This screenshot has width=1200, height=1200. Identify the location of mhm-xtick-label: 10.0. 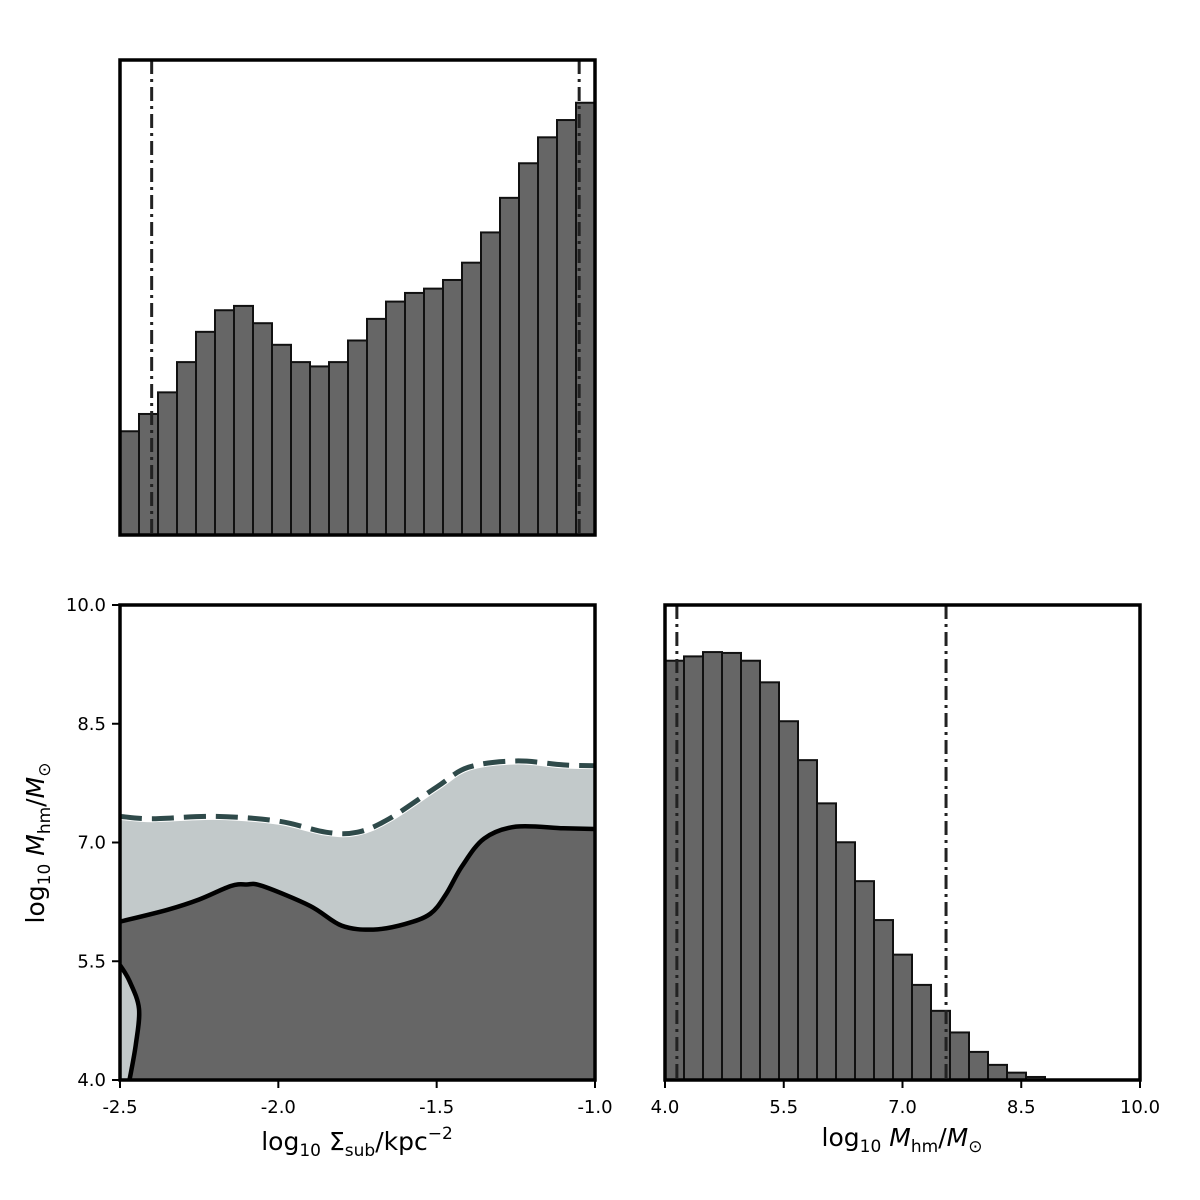
(1140, 1107).